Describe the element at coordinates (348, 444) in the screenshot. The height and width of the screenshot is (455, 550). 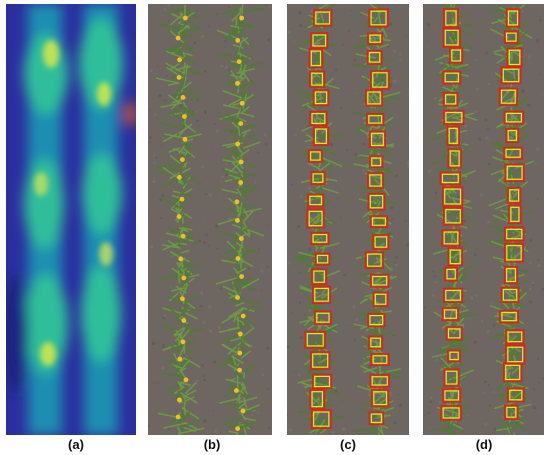
I see `caption-c: (c)` at that location.